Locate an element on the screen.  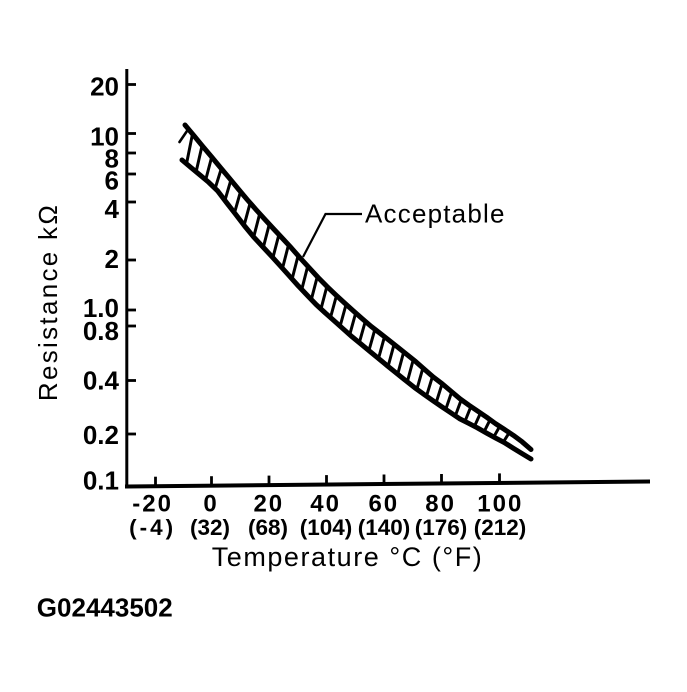
svg-text: 0 is located at coordinates (210, 504).